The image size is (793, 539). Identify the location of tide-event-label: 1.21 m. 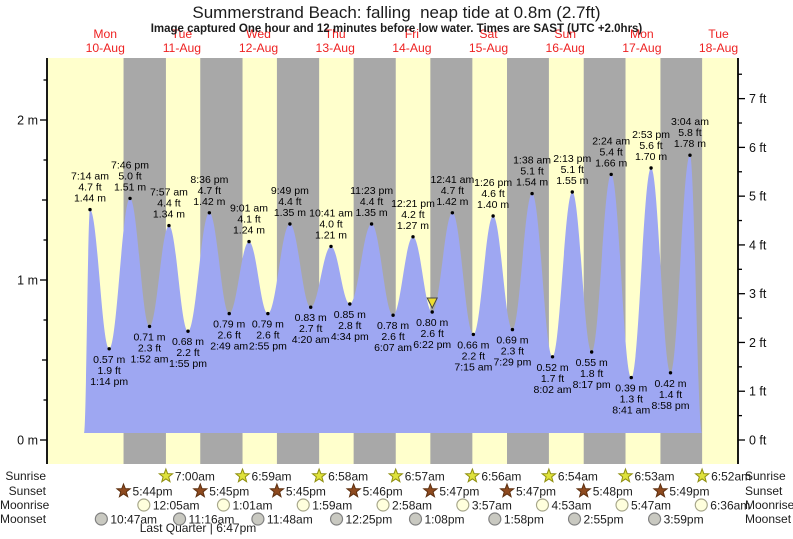
(331, 235).